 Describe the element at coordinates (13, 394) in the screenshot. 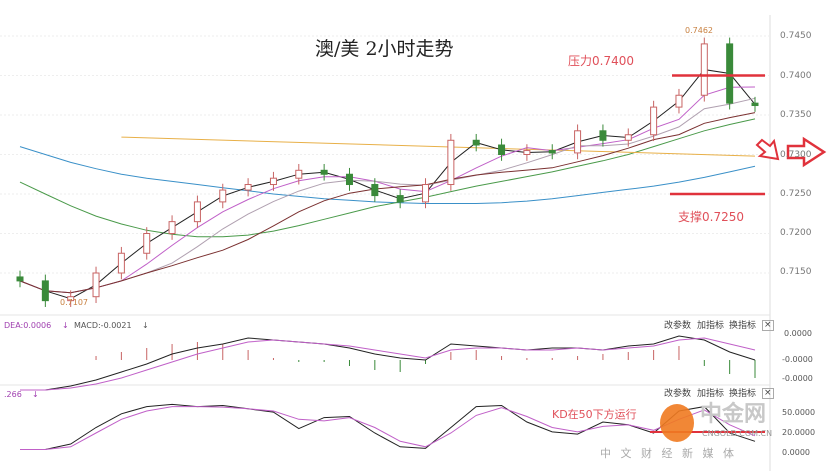

I see `kd-label: .266` at that location.